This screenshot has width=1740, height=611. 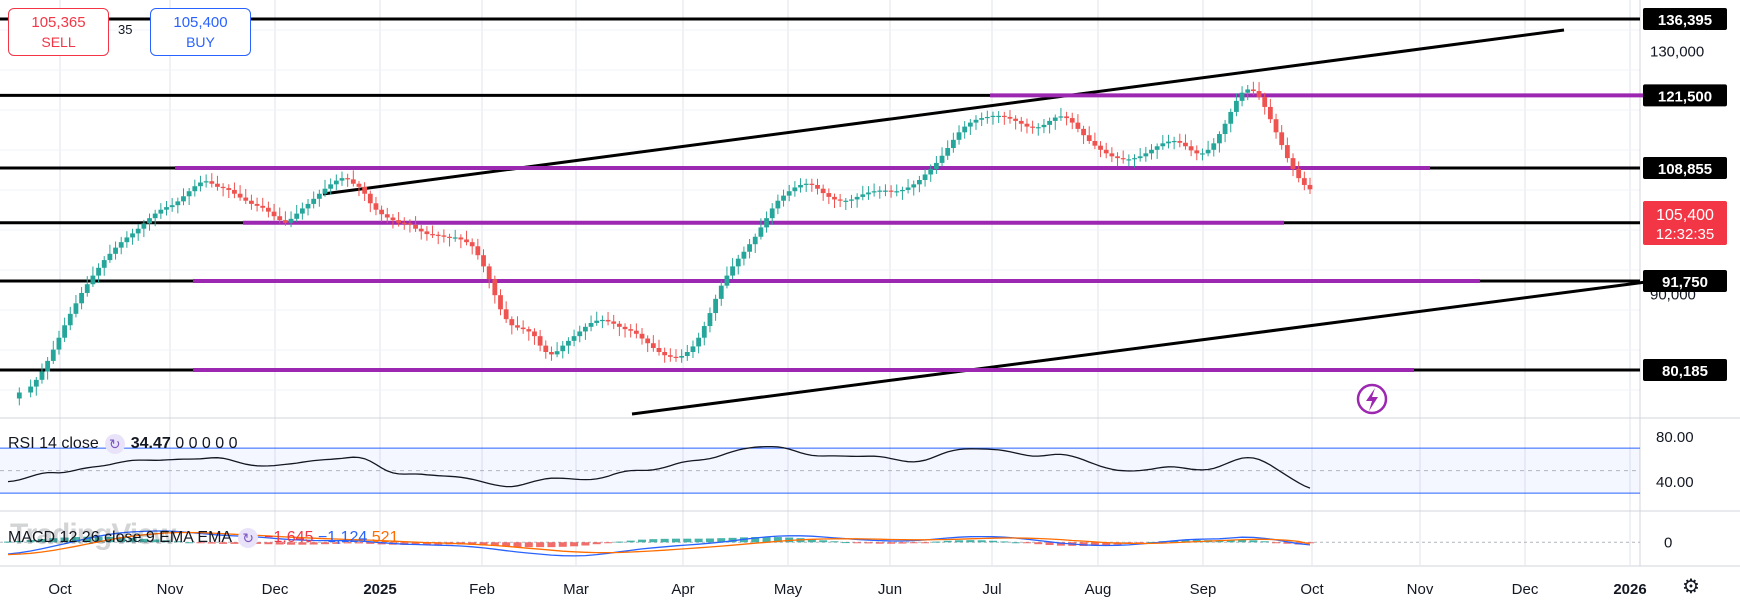 What do you see at coordinates (1691, 587) in the screenshot?
I see `gear-icon: ⚙` at bounding box center [1691, 587].